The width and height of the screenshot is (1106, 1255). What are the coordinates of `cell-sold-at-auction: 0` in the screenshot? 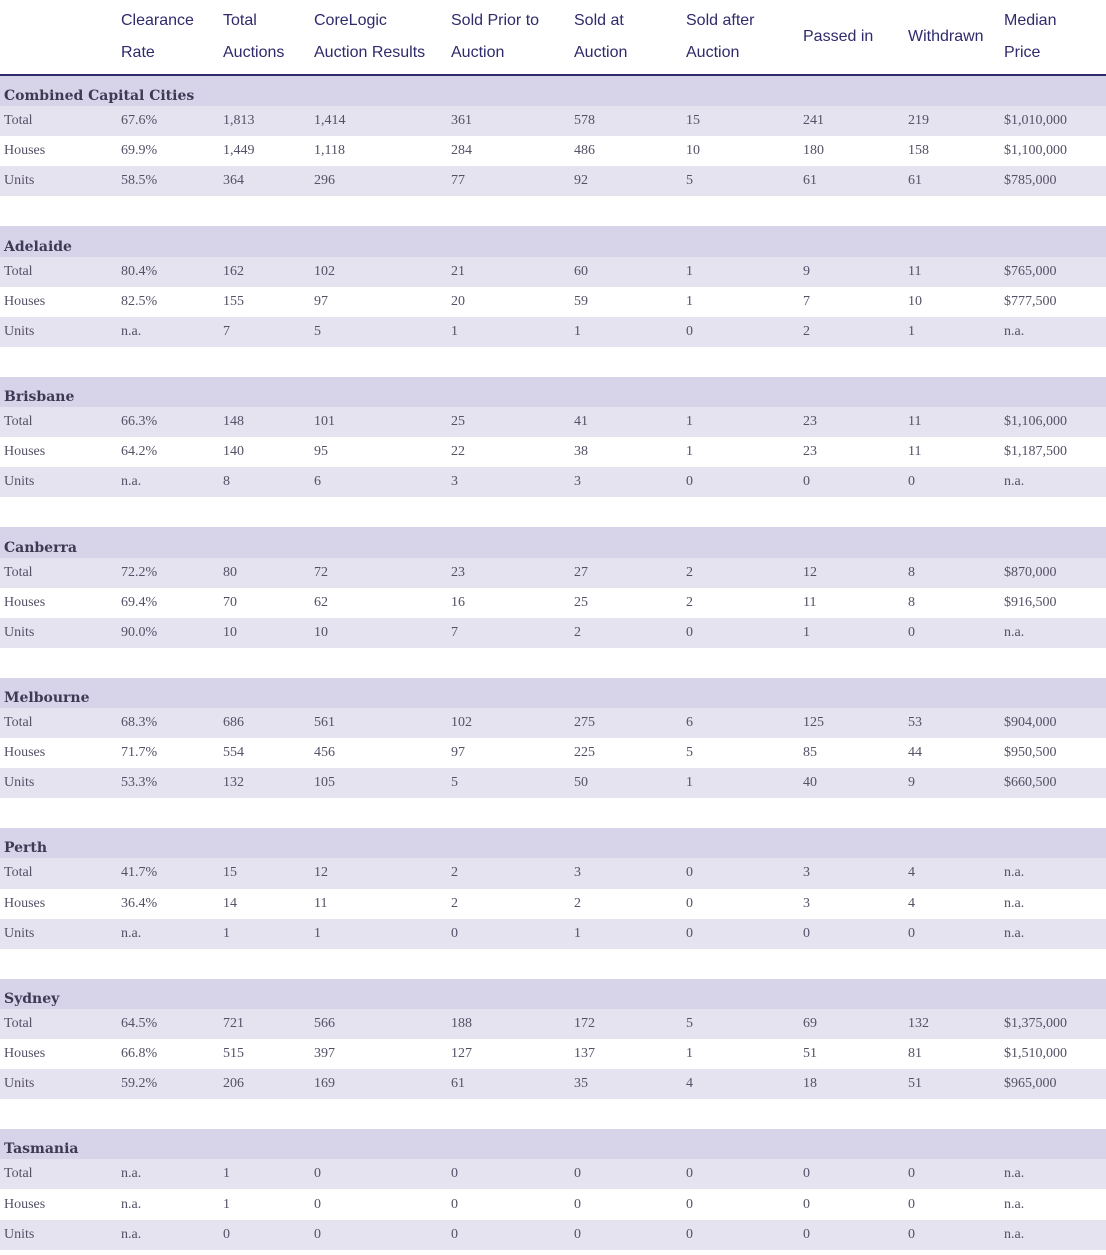 It's located at (577, 1204).